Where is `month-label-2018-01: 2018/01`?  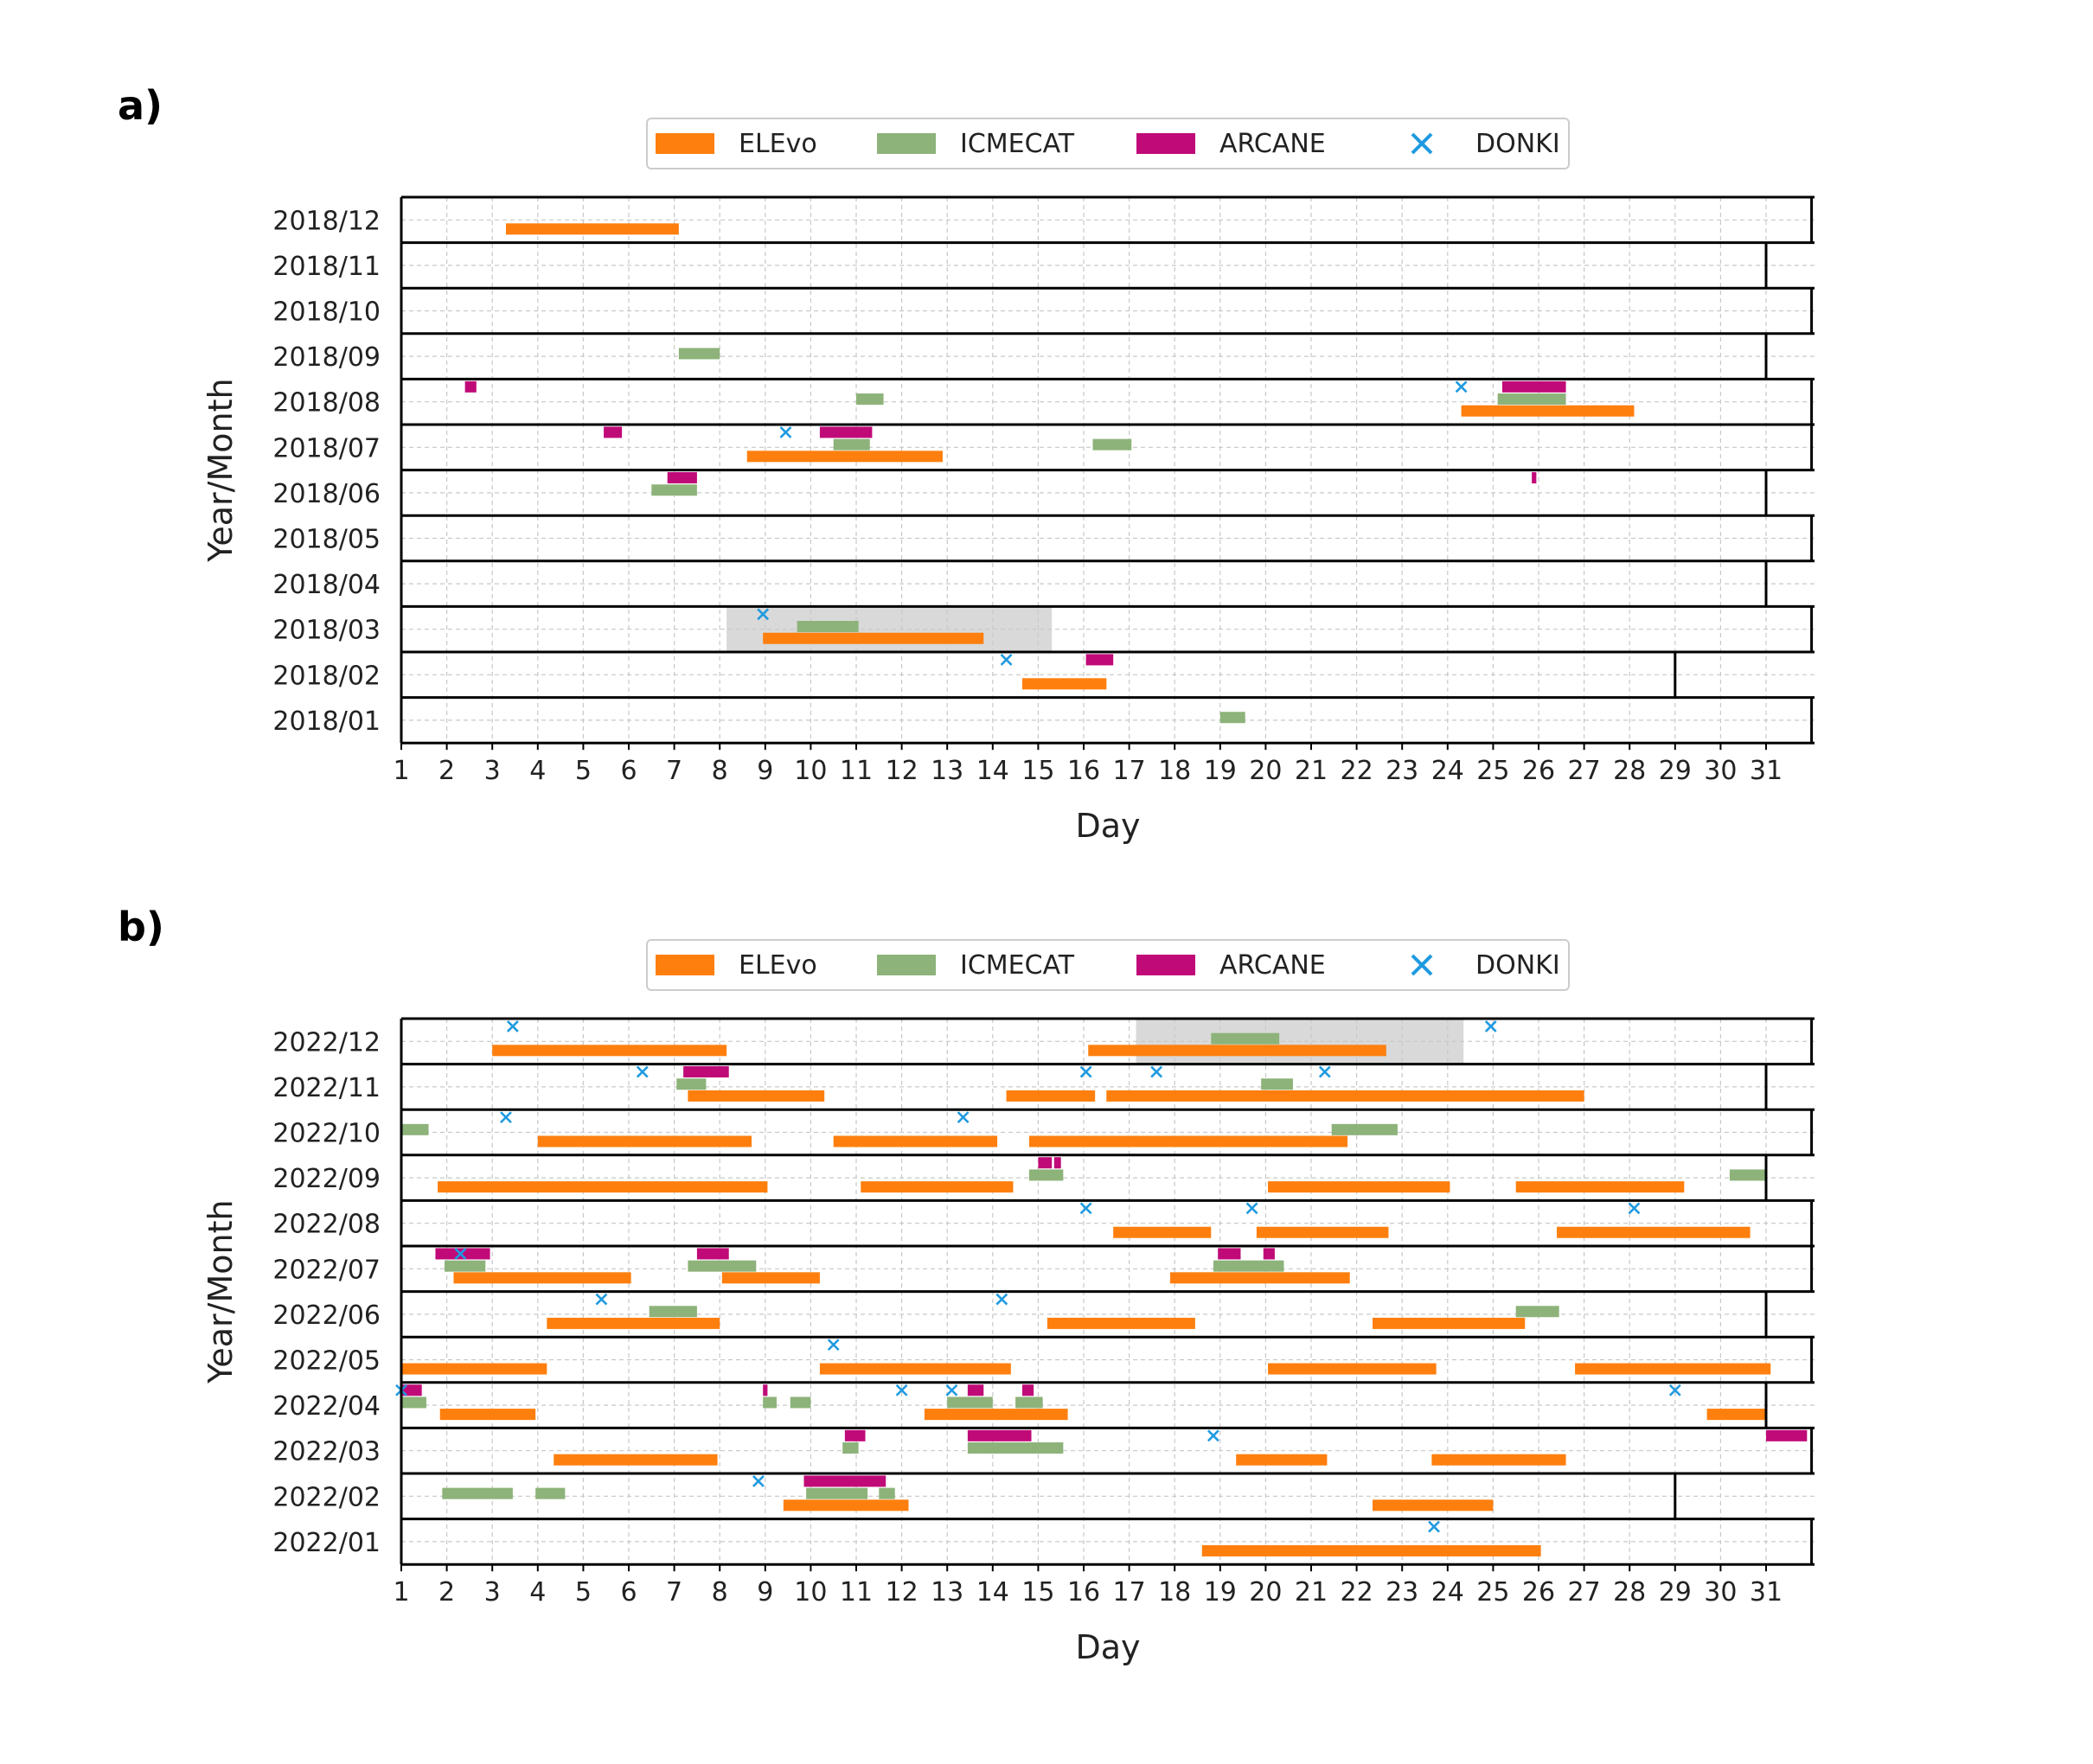 month-label-2018-01: 2018/01 is located at coordinates (326, 721).